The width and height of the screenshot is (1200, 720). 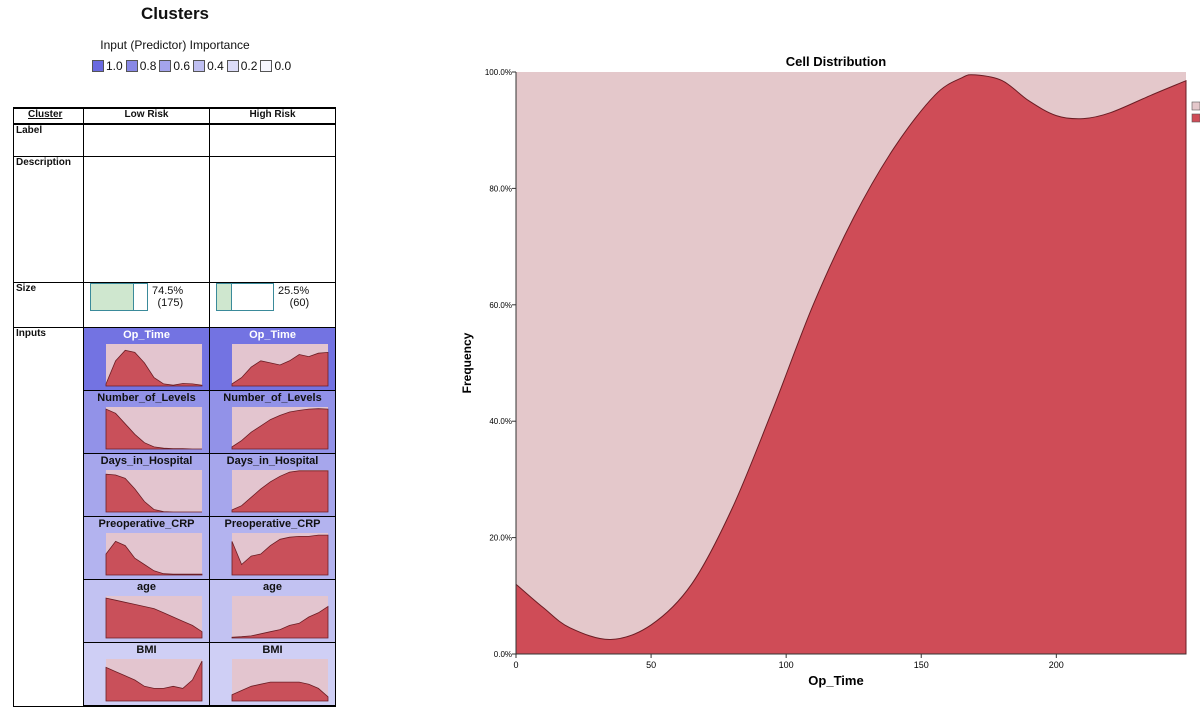 What do you see at coordinates (112, 296) in the screenshot?
I see `size-fill-low` at bounding box center [112, 296].